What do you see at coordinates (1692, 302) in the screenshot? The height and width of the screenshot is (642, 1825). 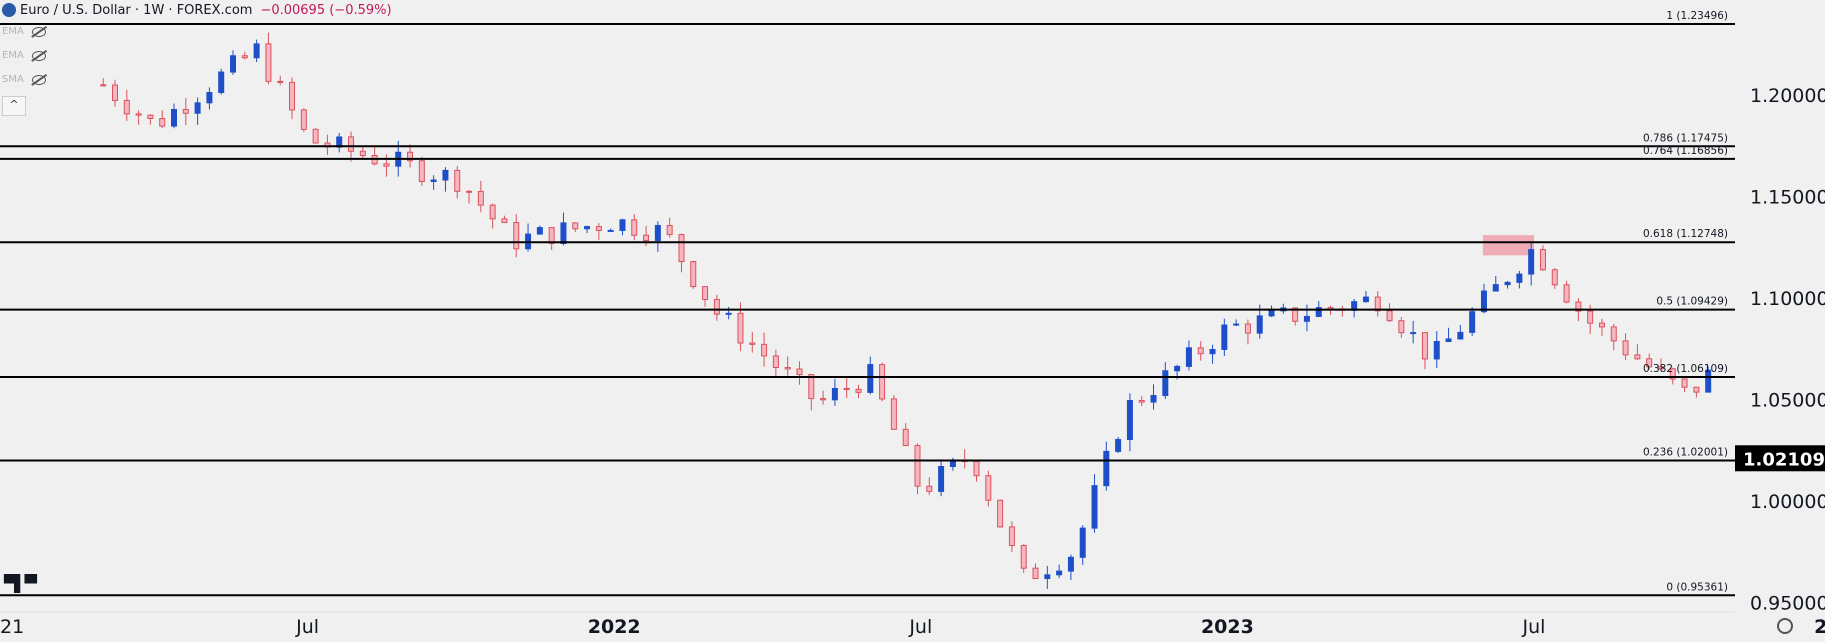 I see `fib-label-4: 0.5 (1.09429)` at bounding box center [1692, 302].